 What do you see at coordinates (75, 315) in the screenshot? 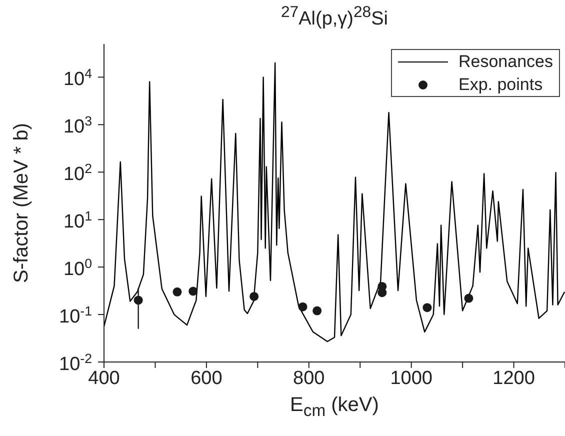
I see `y-tick-label: 10$^{-1}$` at bounding box center [75, 315].